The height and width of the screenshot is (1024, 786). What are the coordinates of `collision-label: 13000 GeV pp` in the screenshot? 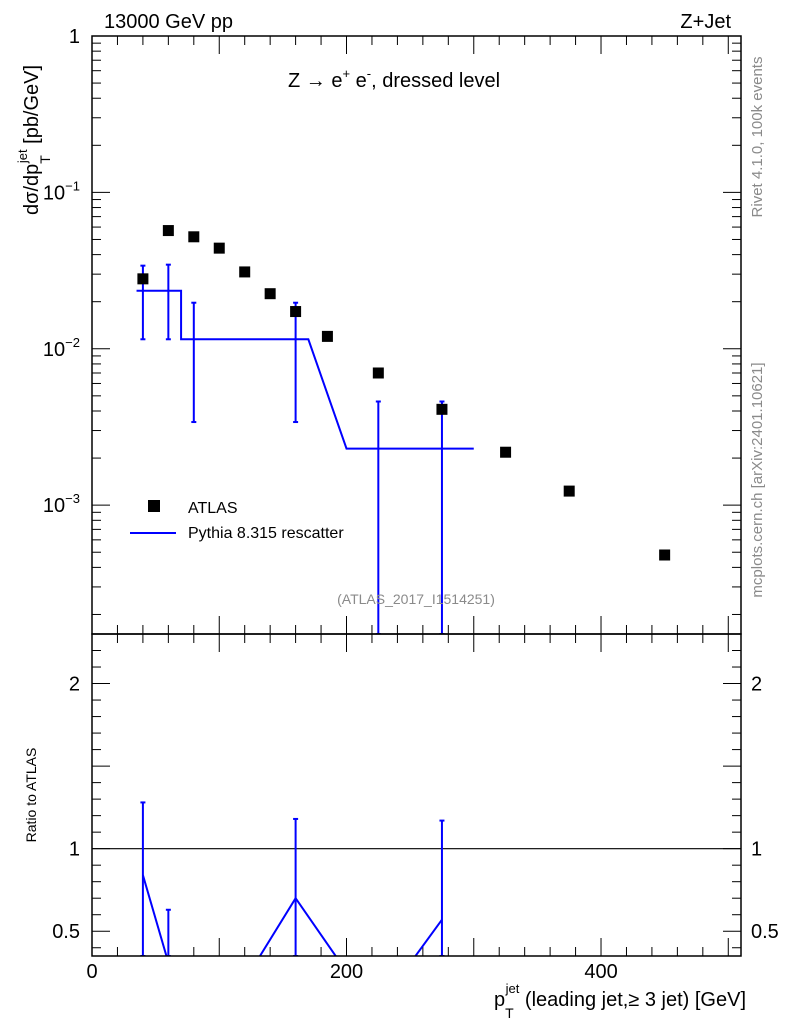 It's located at (168, 22).